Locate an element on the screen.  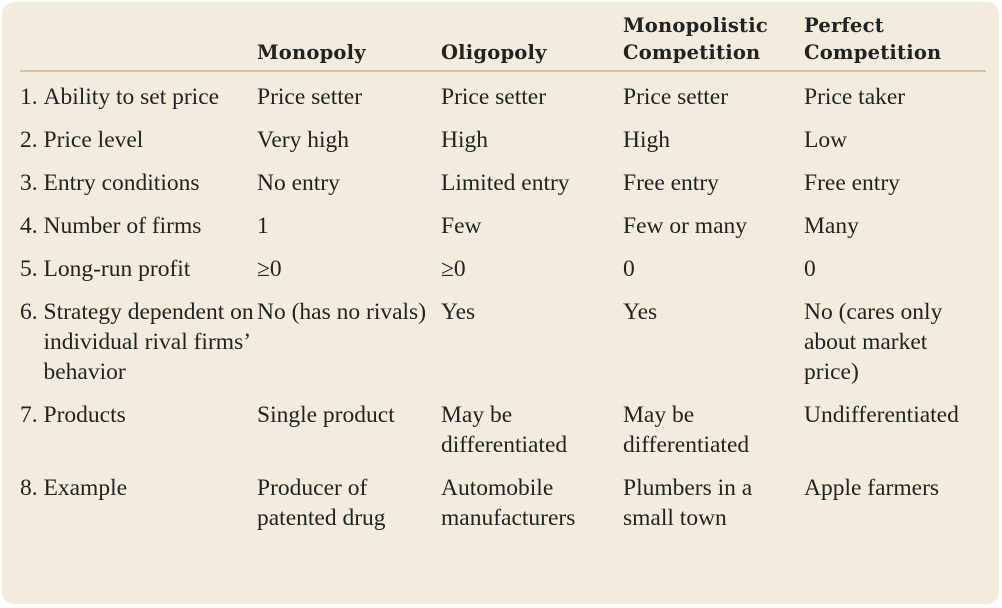
cell-monopoly: Price setter is located at coordinates (310, 97).